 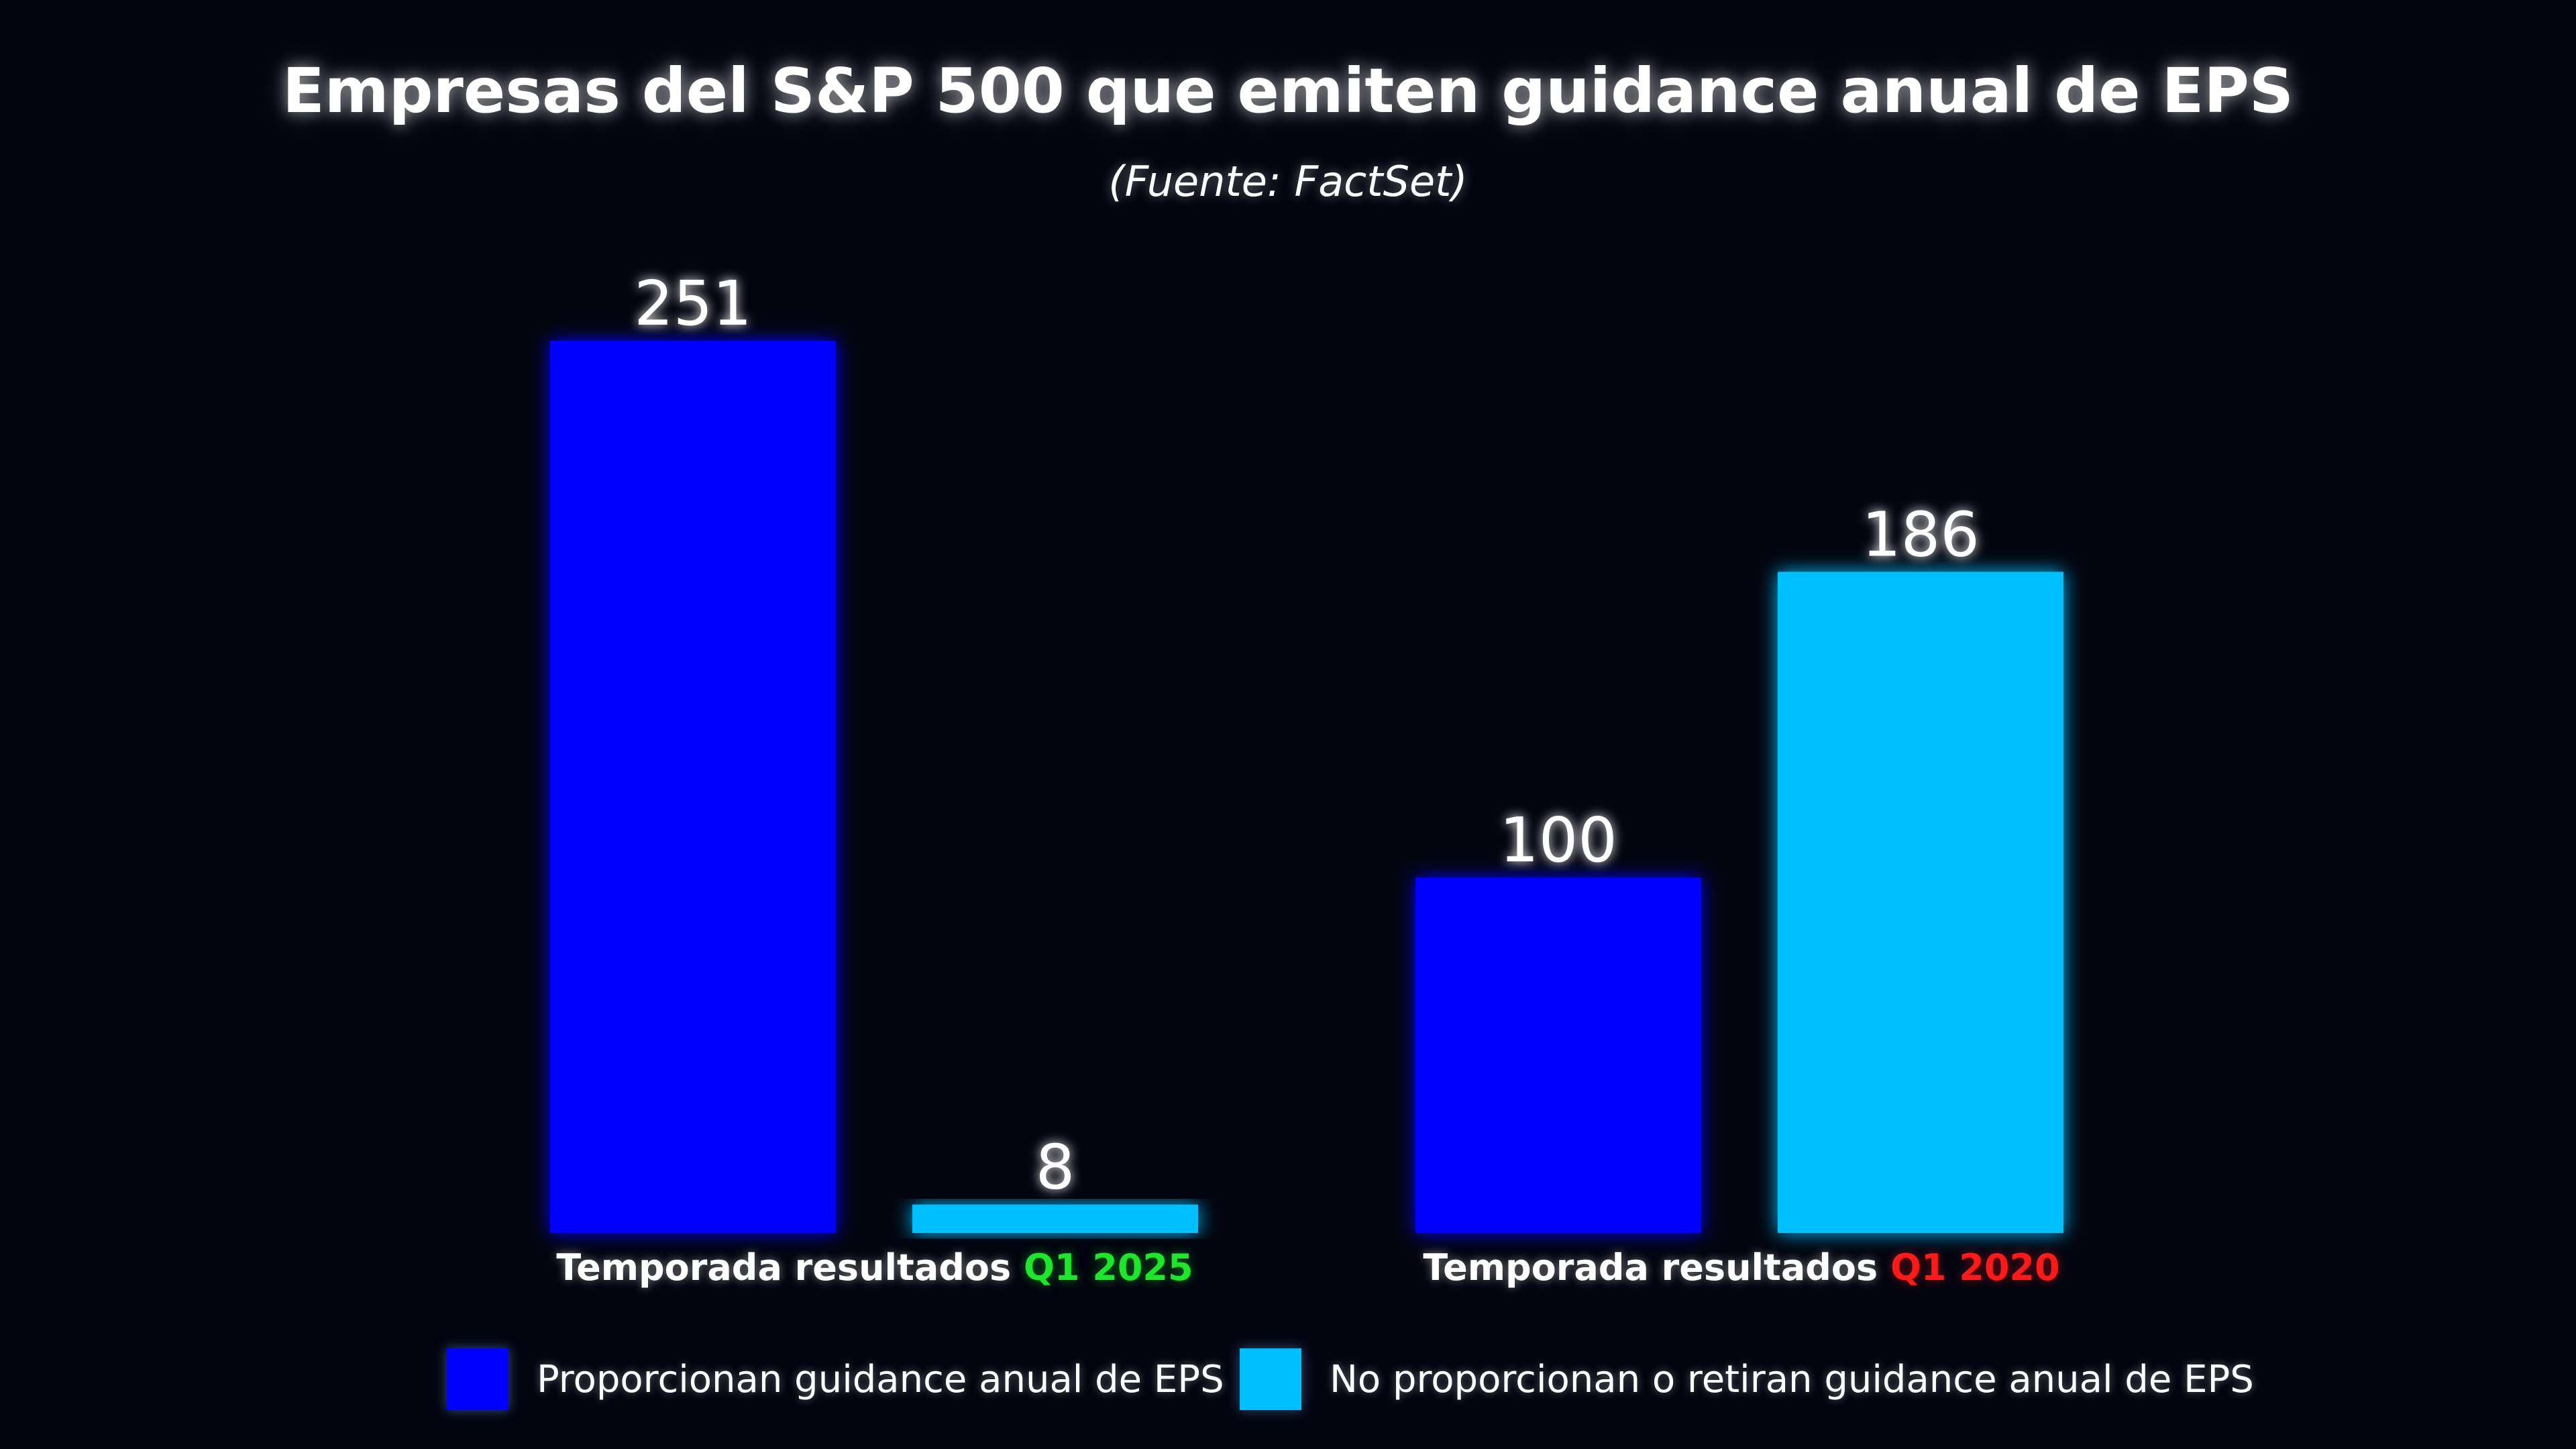 What do you see at coordinates (693, 303) in the screenshot?
I see `data-label: 251` at bounding box center [693, 303].